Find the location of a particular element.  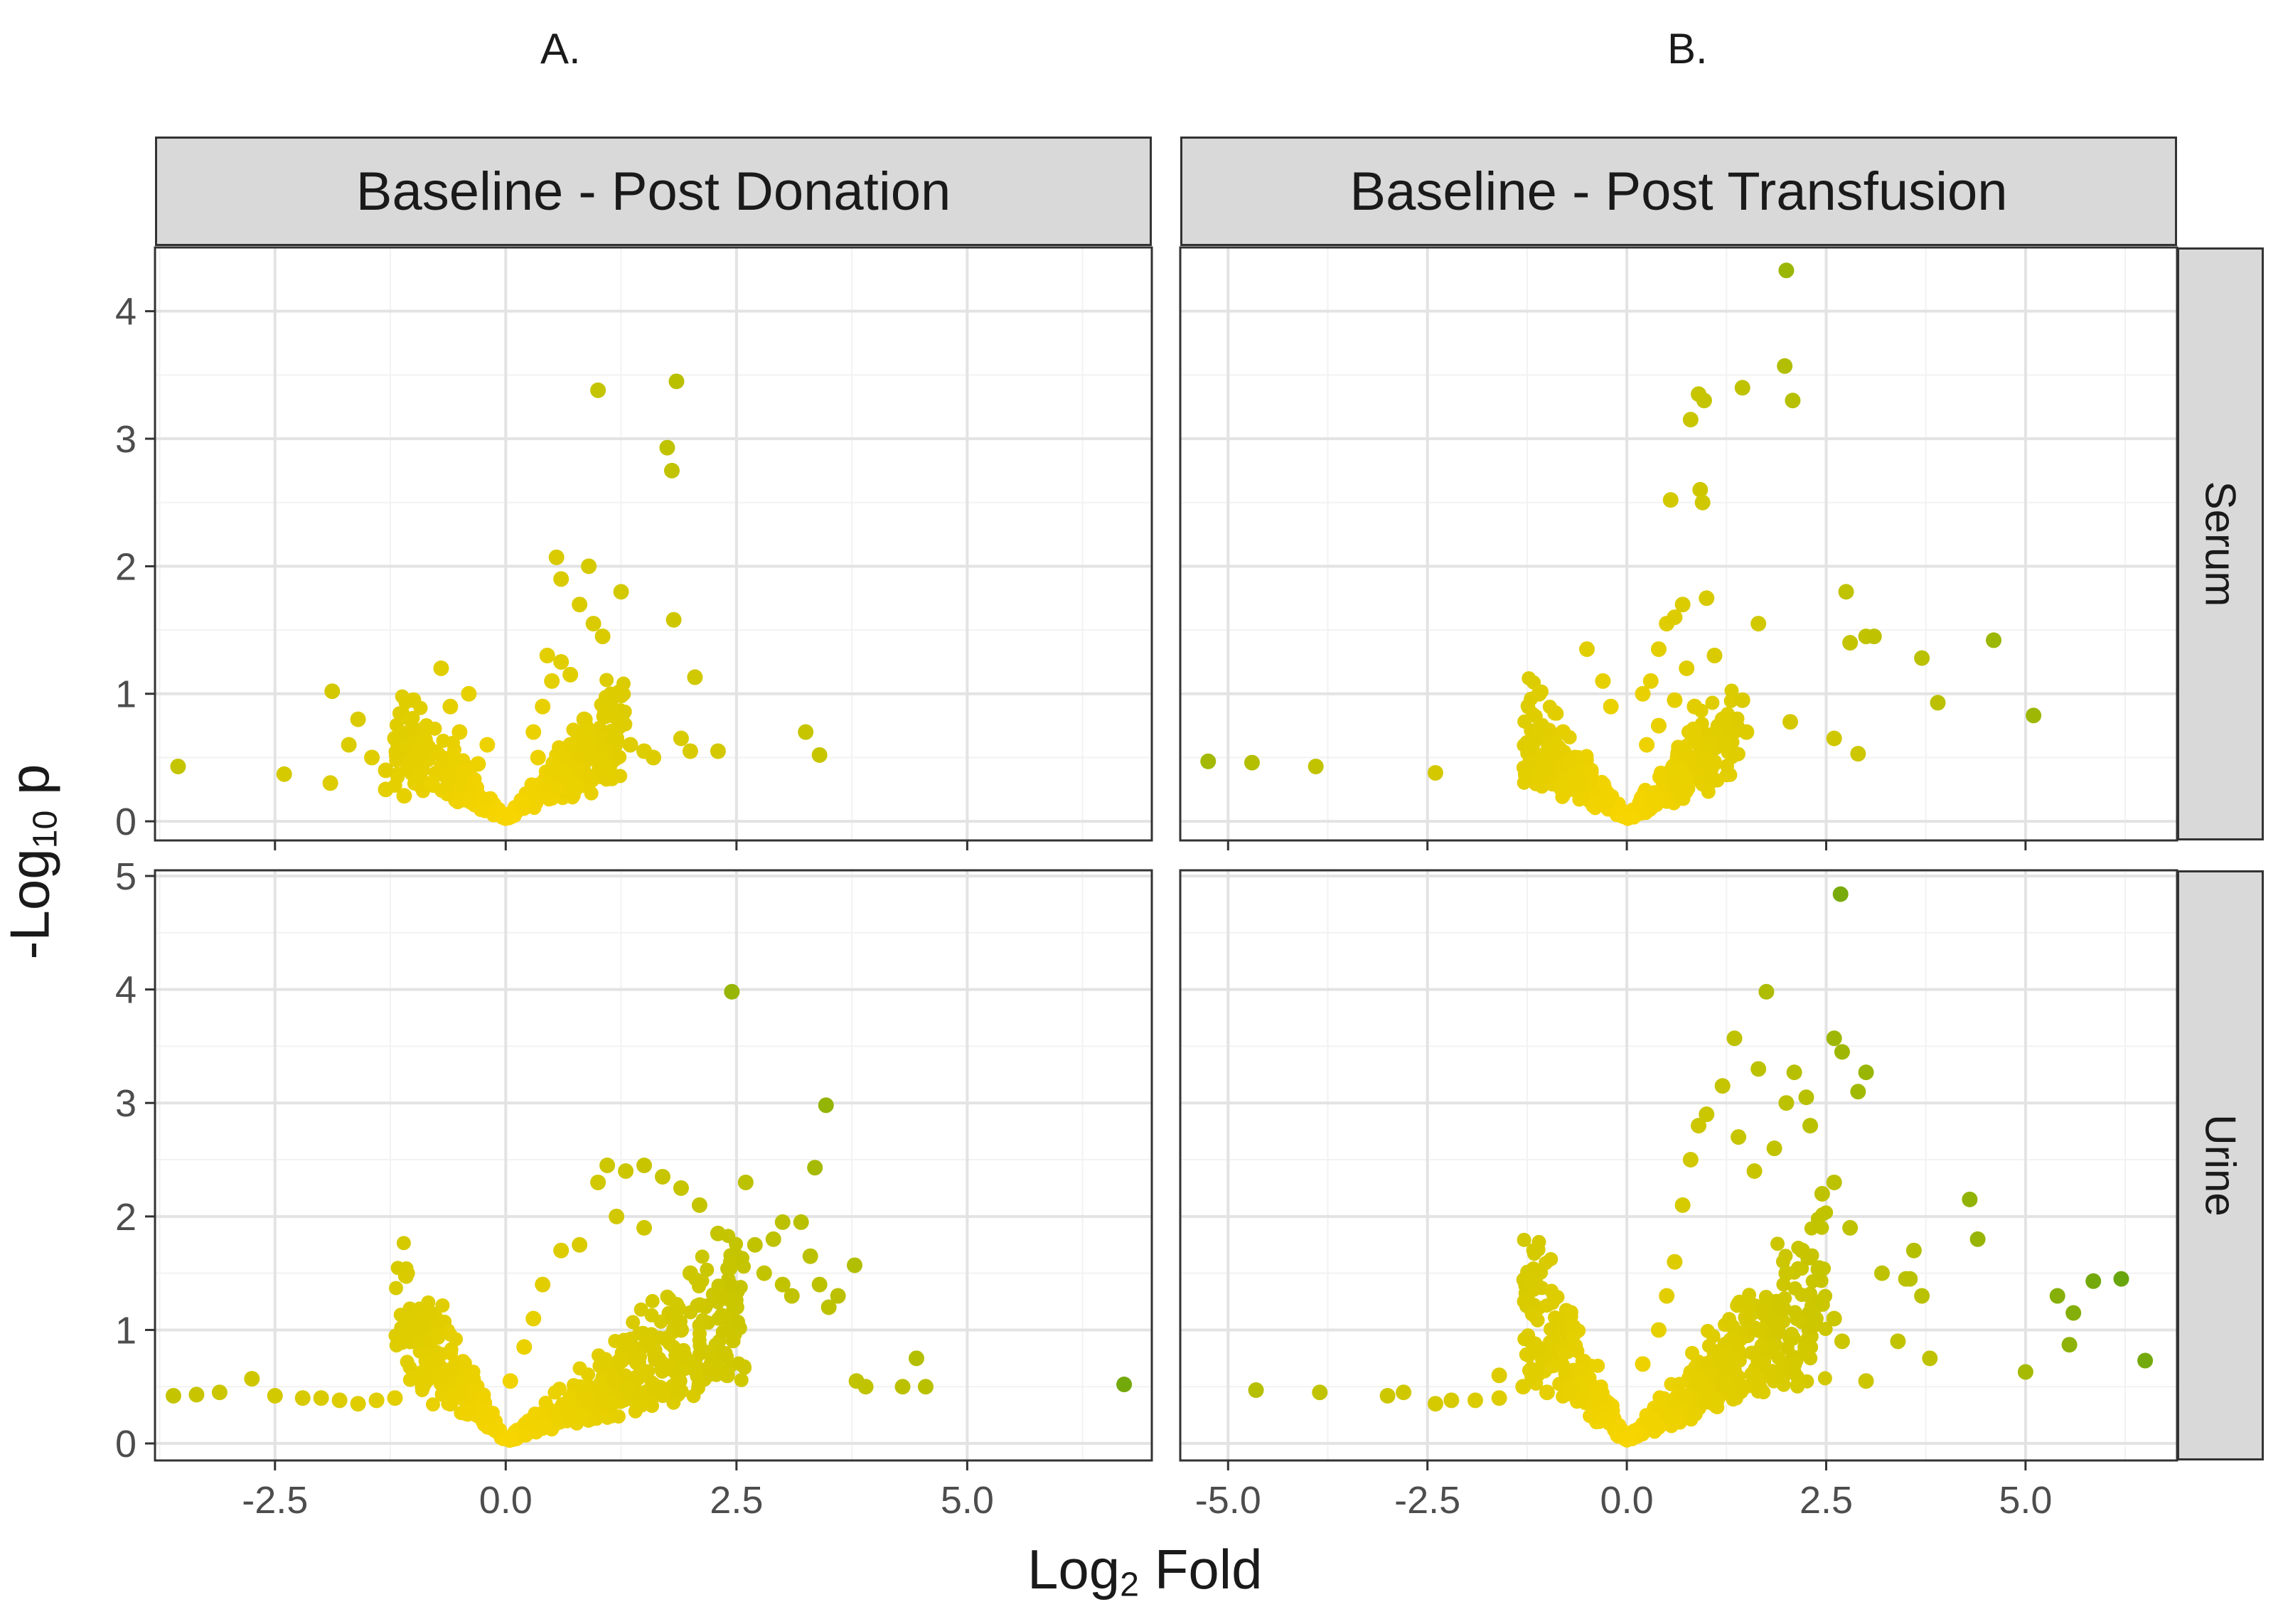

x-tick-label: -2.5 is located at coordinates (275, 1500).